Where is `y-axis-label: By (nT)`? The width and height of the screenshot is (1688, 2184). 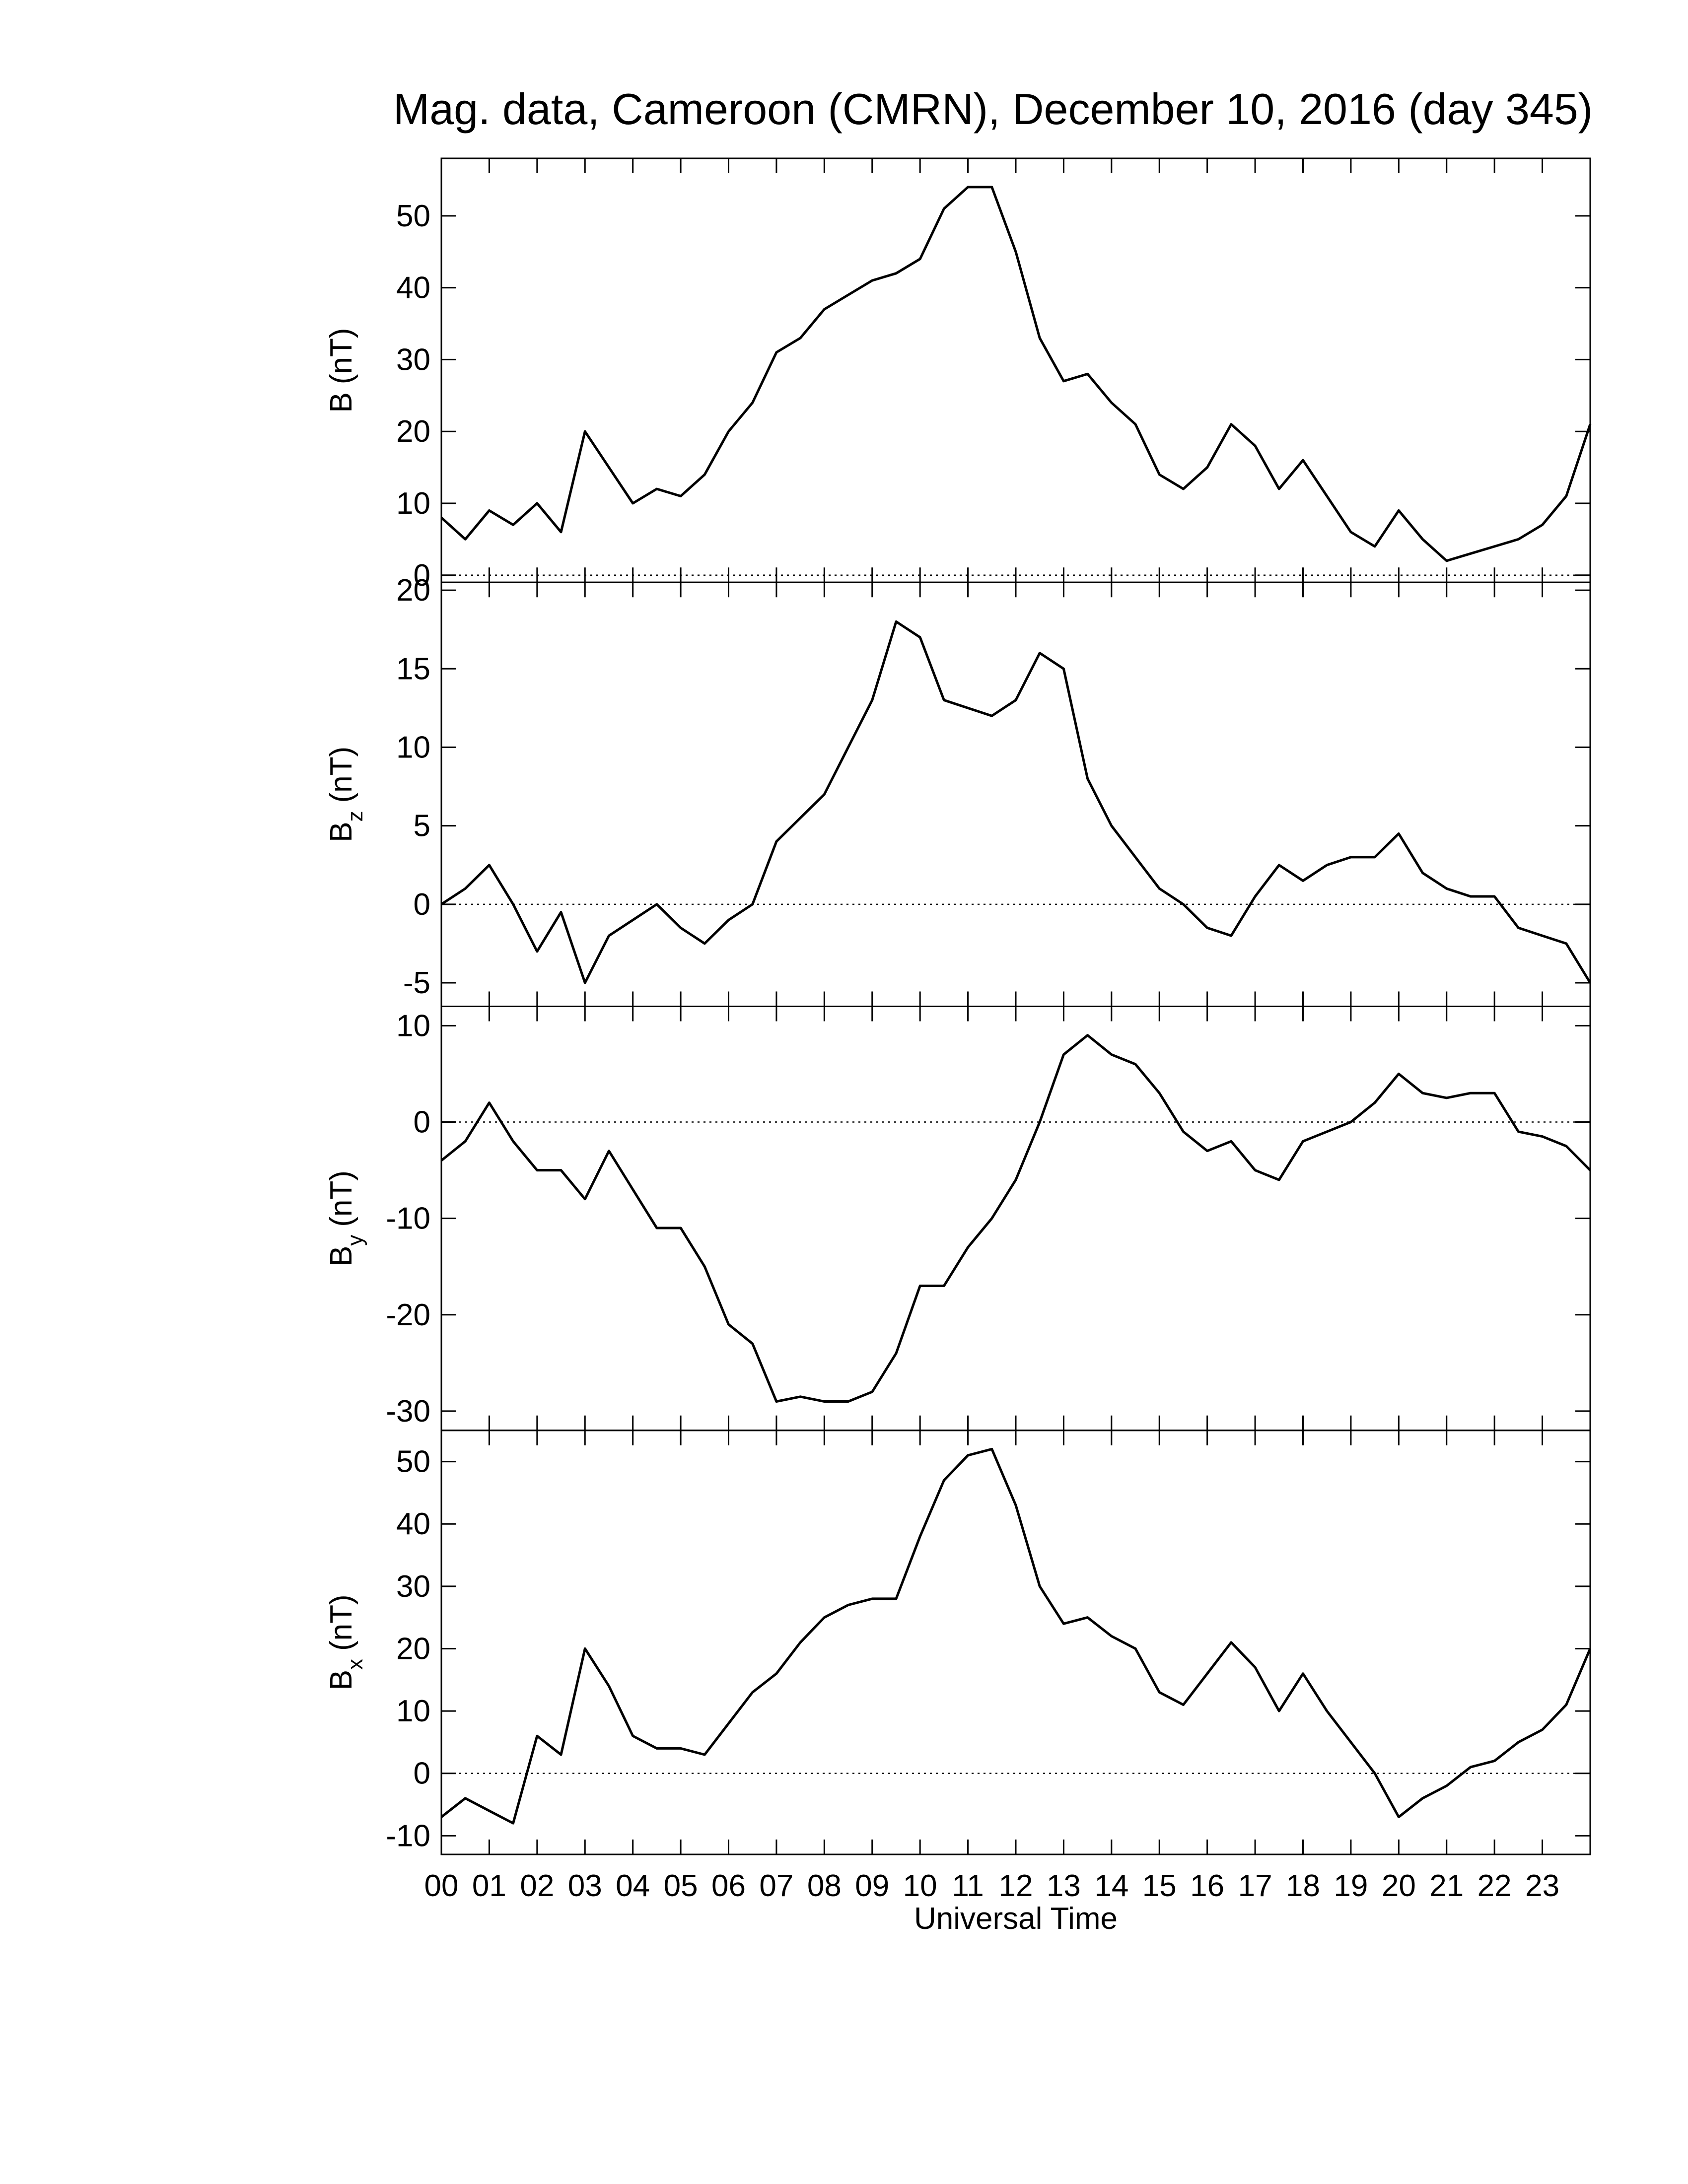 y-axis-label: By (nT) is located at coordinates (345, 1218).